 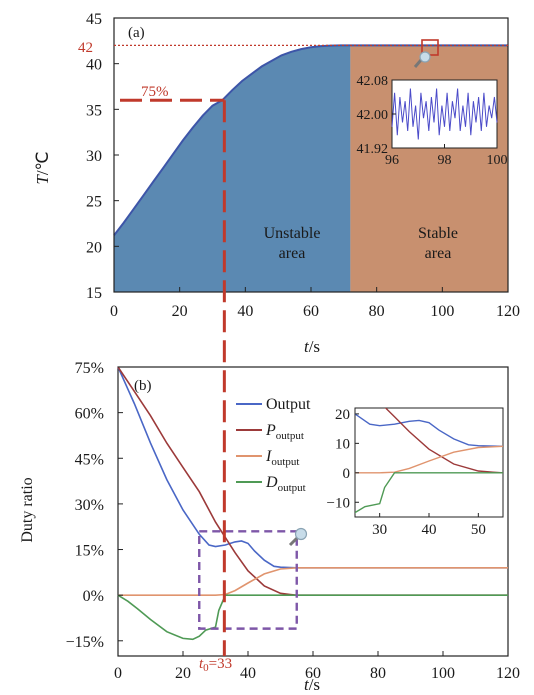 I want to click on a-inset-xtick-label: 98, so click(x=445, y=160).